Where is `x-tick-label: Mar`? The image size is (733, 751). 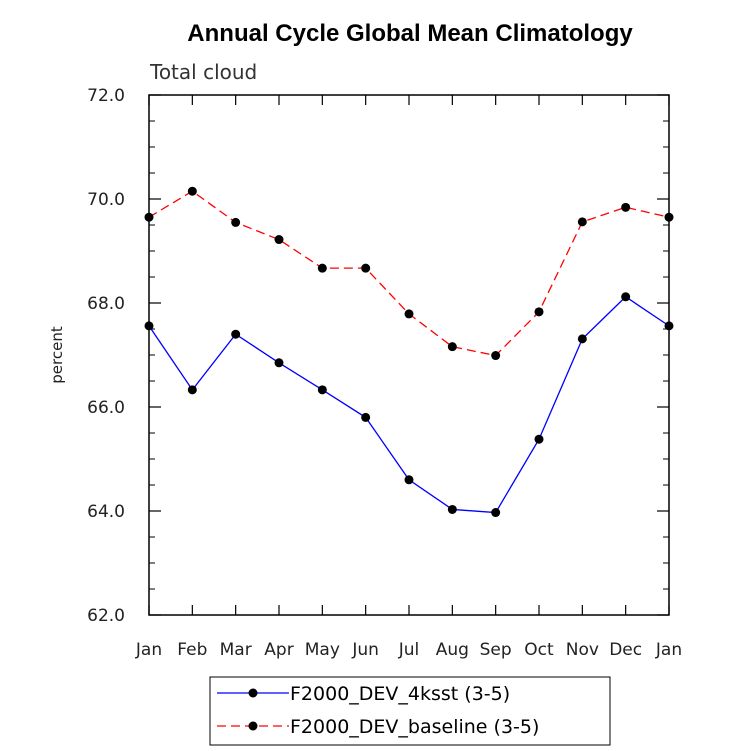 x-tick-label: Mar is located at coordinates (236, 650).